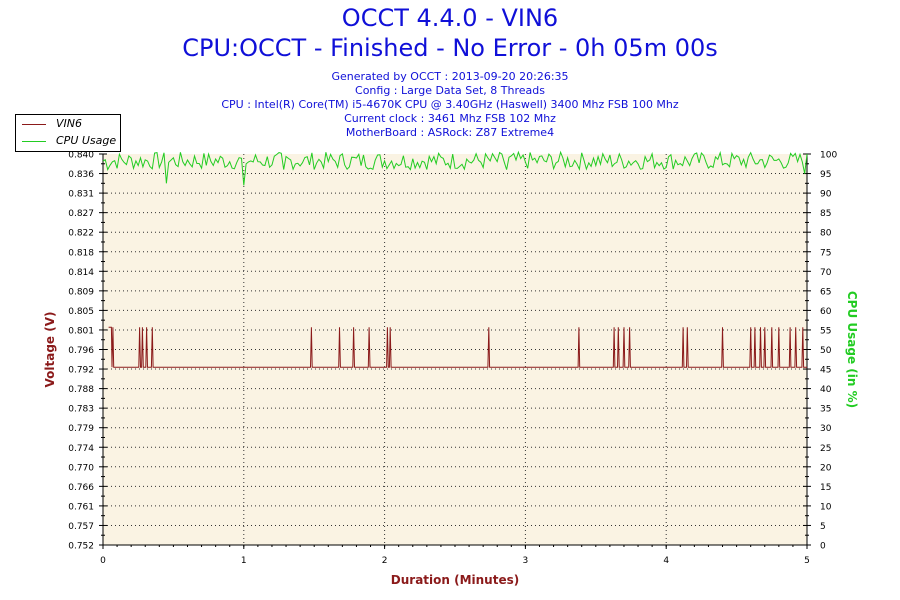 The image size is (900, 600). Describe the element at coordinates (81, 253) in the screenshot. I see `tick-label-left: 0.818` at that location.